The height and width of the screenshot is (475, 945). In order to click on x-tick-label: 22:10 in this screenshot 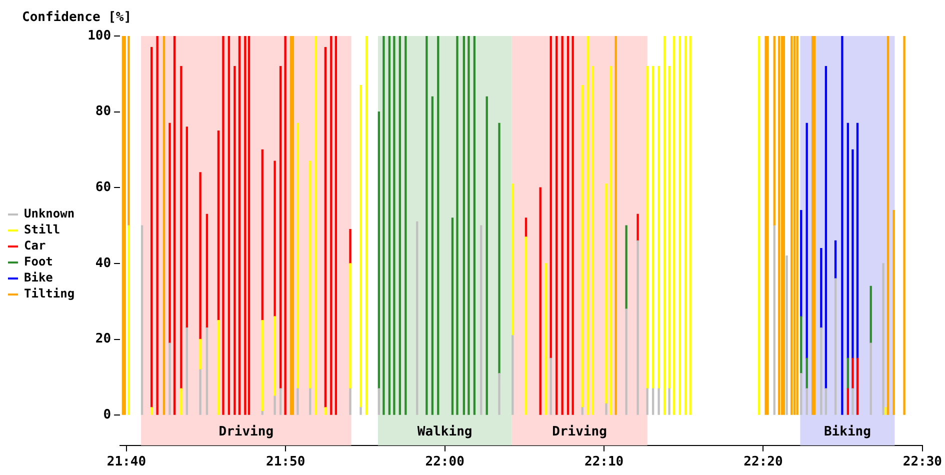, I will do `click(604, 462)`.